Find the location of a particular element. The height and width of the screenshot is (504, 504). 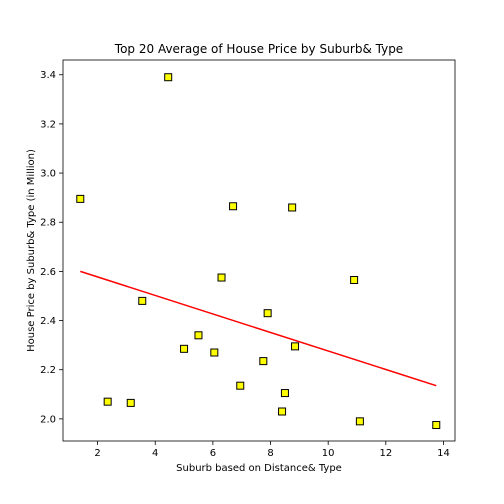

y-tick-label: 2.2 is located at coordinates (48, 370).